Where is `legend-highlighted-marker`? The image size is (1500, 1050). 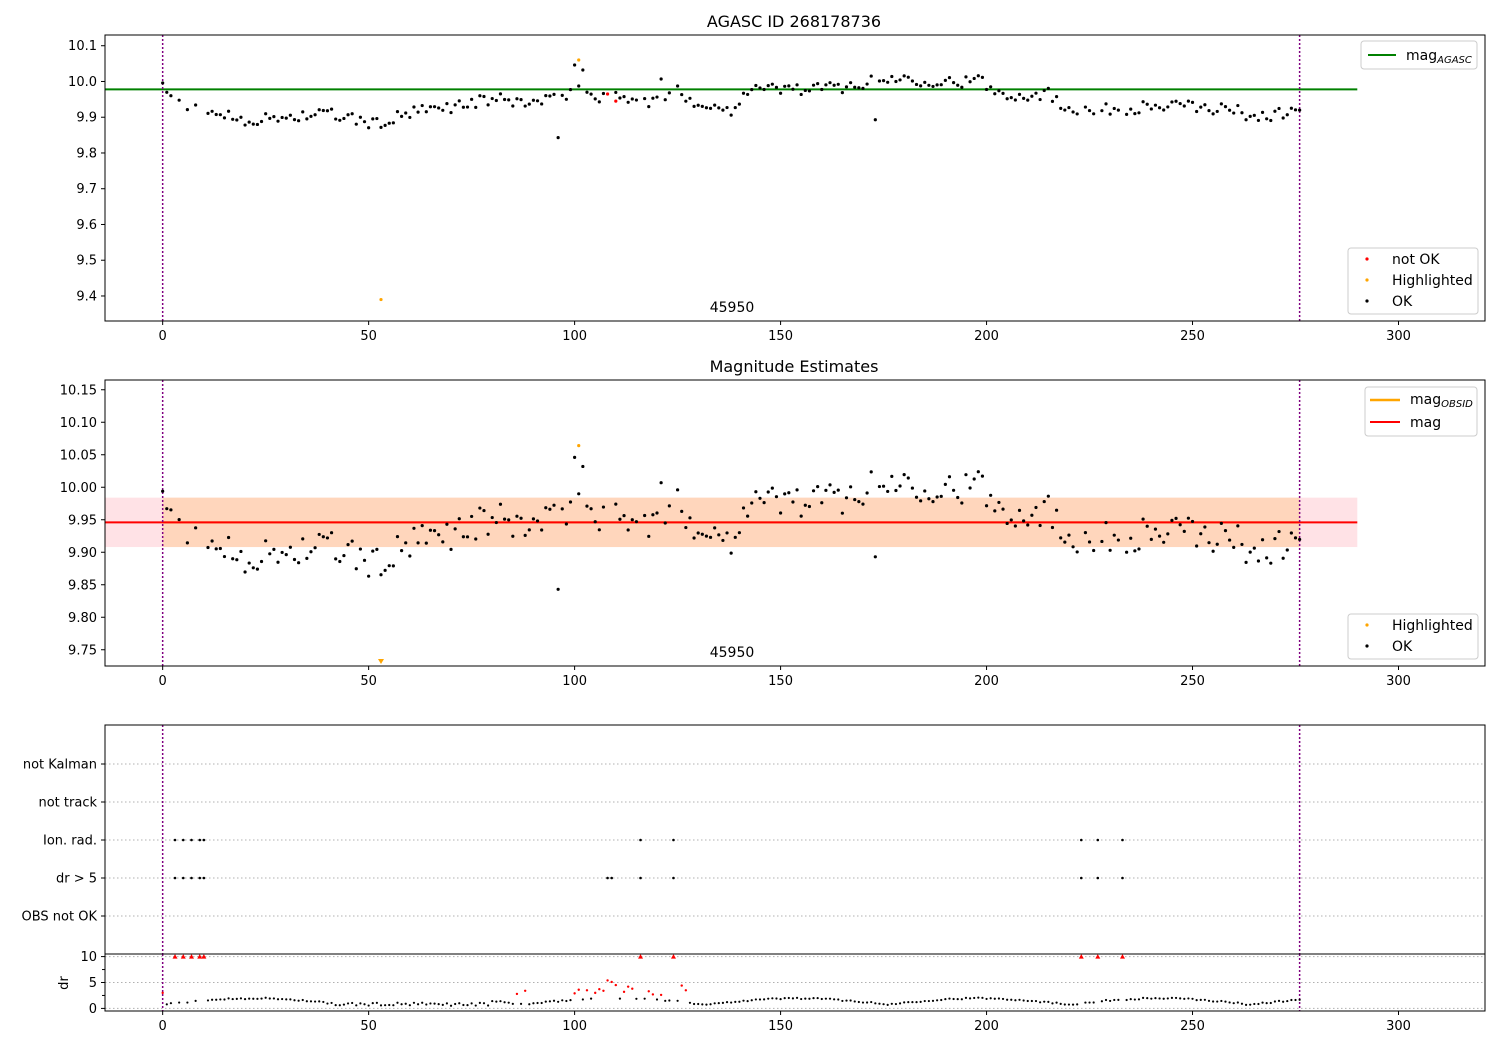 legend-highlighted-marker is located at coordinates (1367, 280).